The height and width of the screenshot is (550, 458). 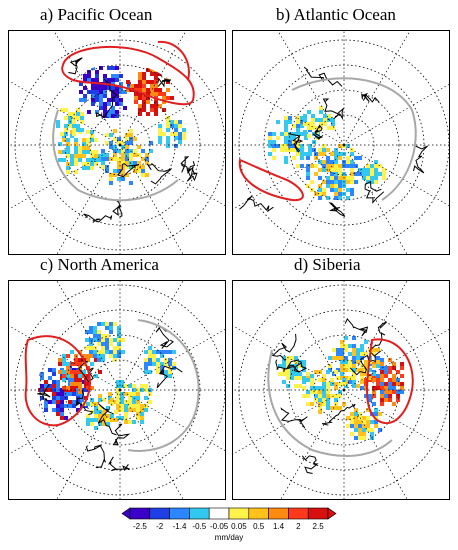 I want to click on panel-b-title: b) Atlantic Ocean, so click(x=336, y=14).